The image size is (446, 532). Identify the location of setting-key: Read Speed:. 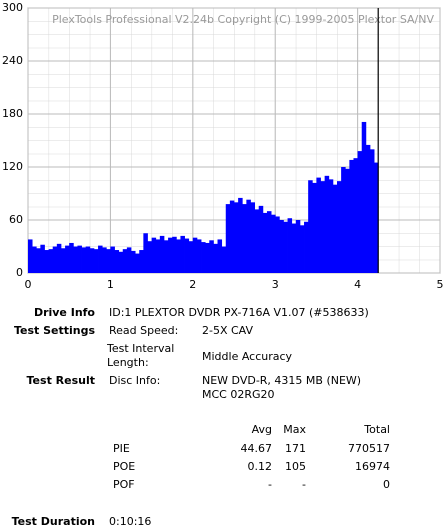
(143, 330).